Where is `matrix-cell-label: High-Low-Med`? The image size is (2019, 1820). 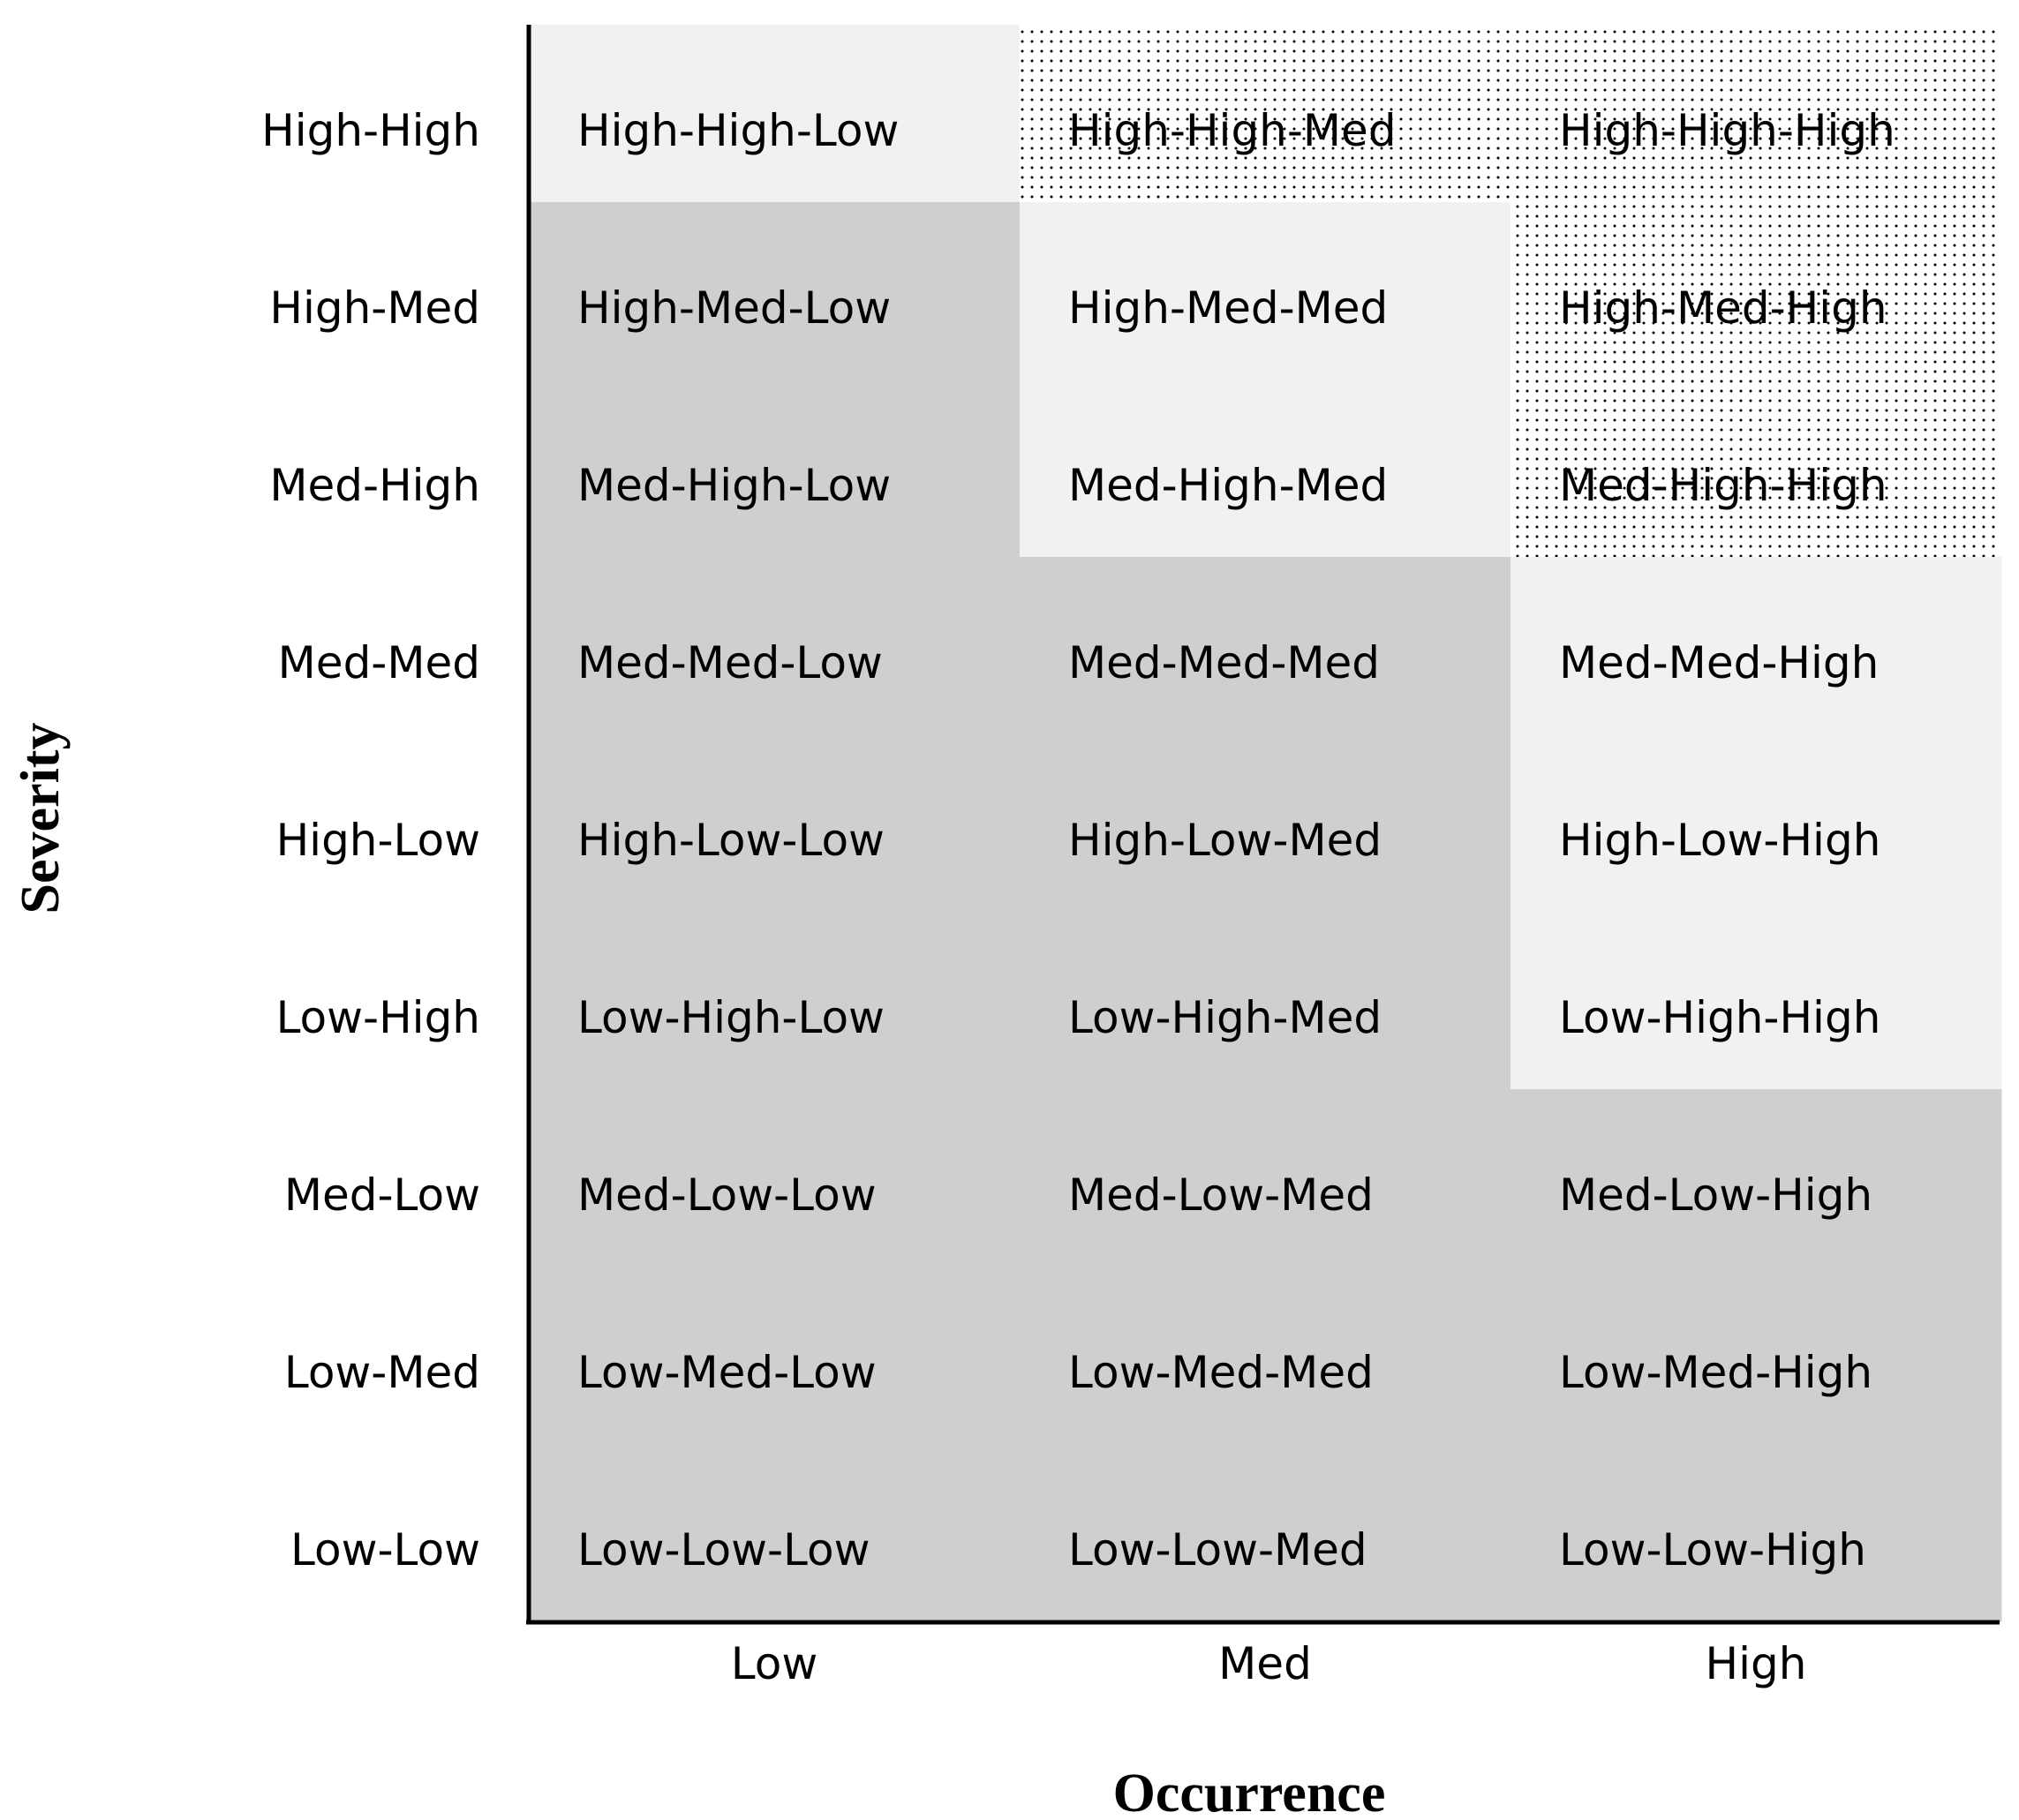
matrix-cell-label: High-Low-Med is located at coordinates (1225, 840).